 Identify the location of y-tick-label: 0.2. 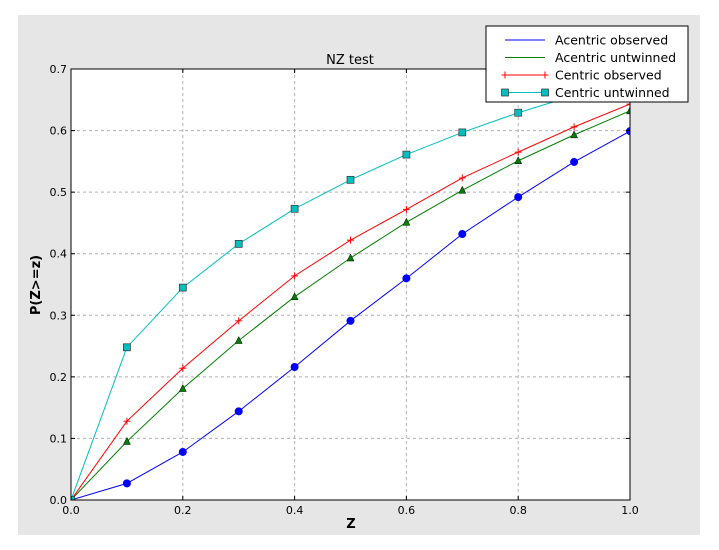
(59, 377).